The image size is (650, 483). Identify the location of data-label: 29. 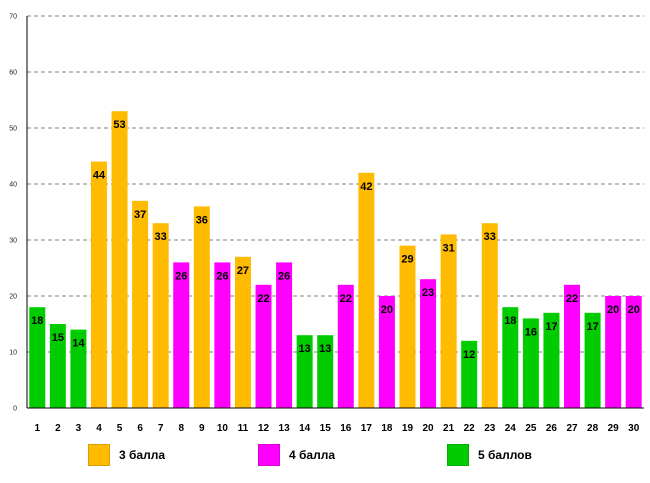
(407, 260).